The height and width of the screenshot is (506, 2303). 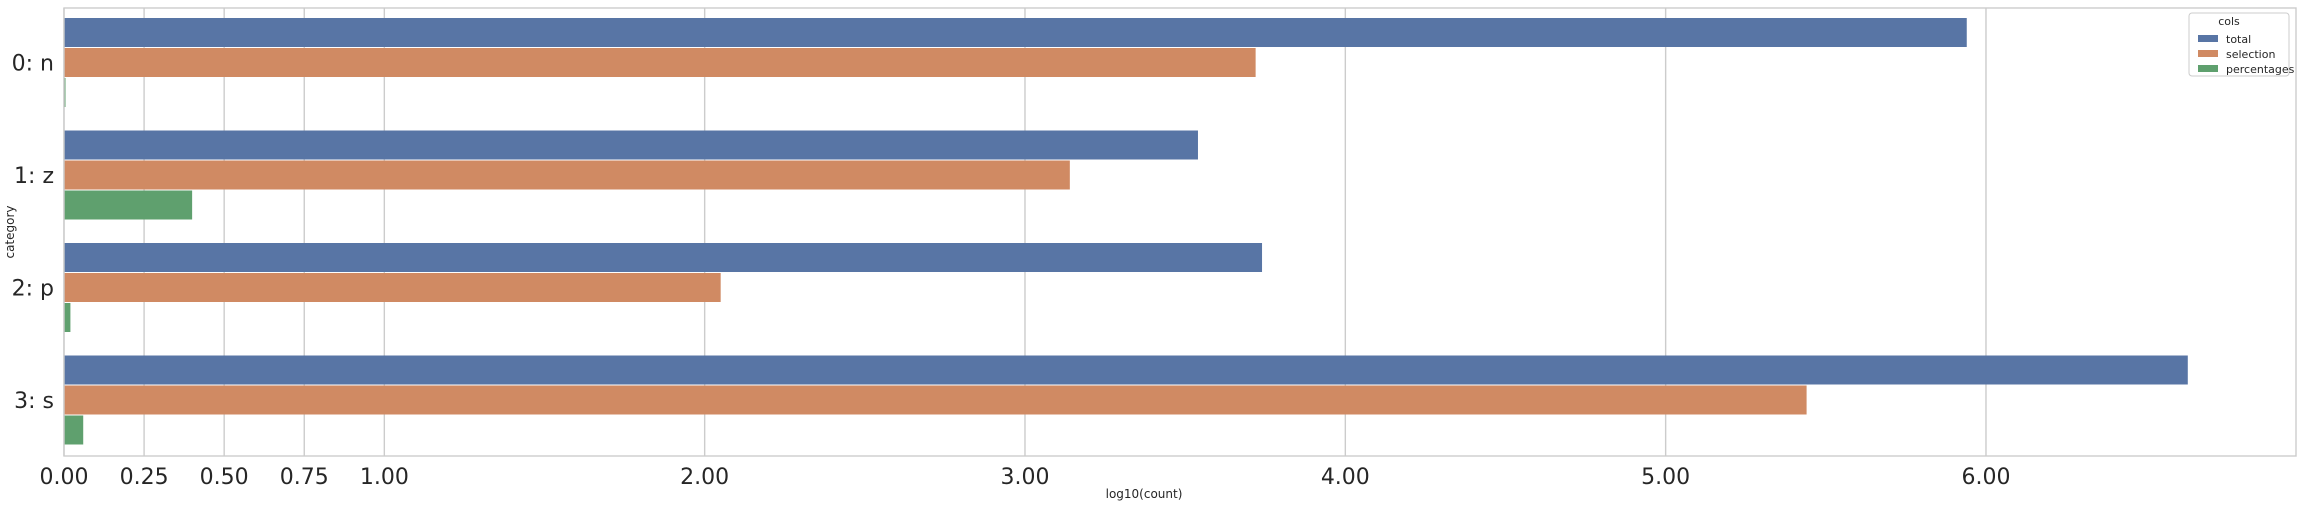 I want to click on x-axis-ticks: 0.00 0.25 0.50 0.75 1.00 2.00 3.00 4.00 5.00 6.00, so click(x=1025, y=477).